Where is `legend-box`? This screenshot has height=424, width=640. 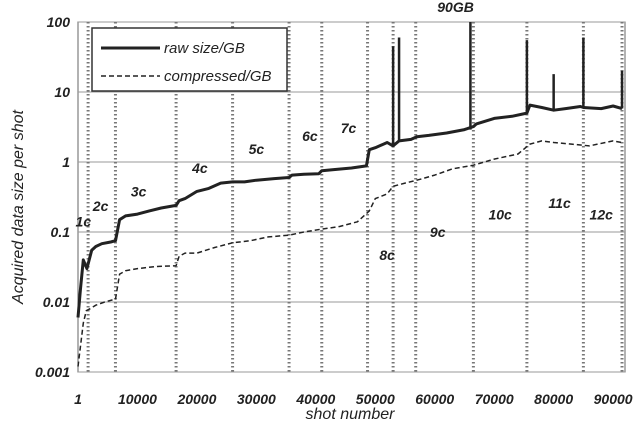 legend-box is located at coordinates (189, 59).